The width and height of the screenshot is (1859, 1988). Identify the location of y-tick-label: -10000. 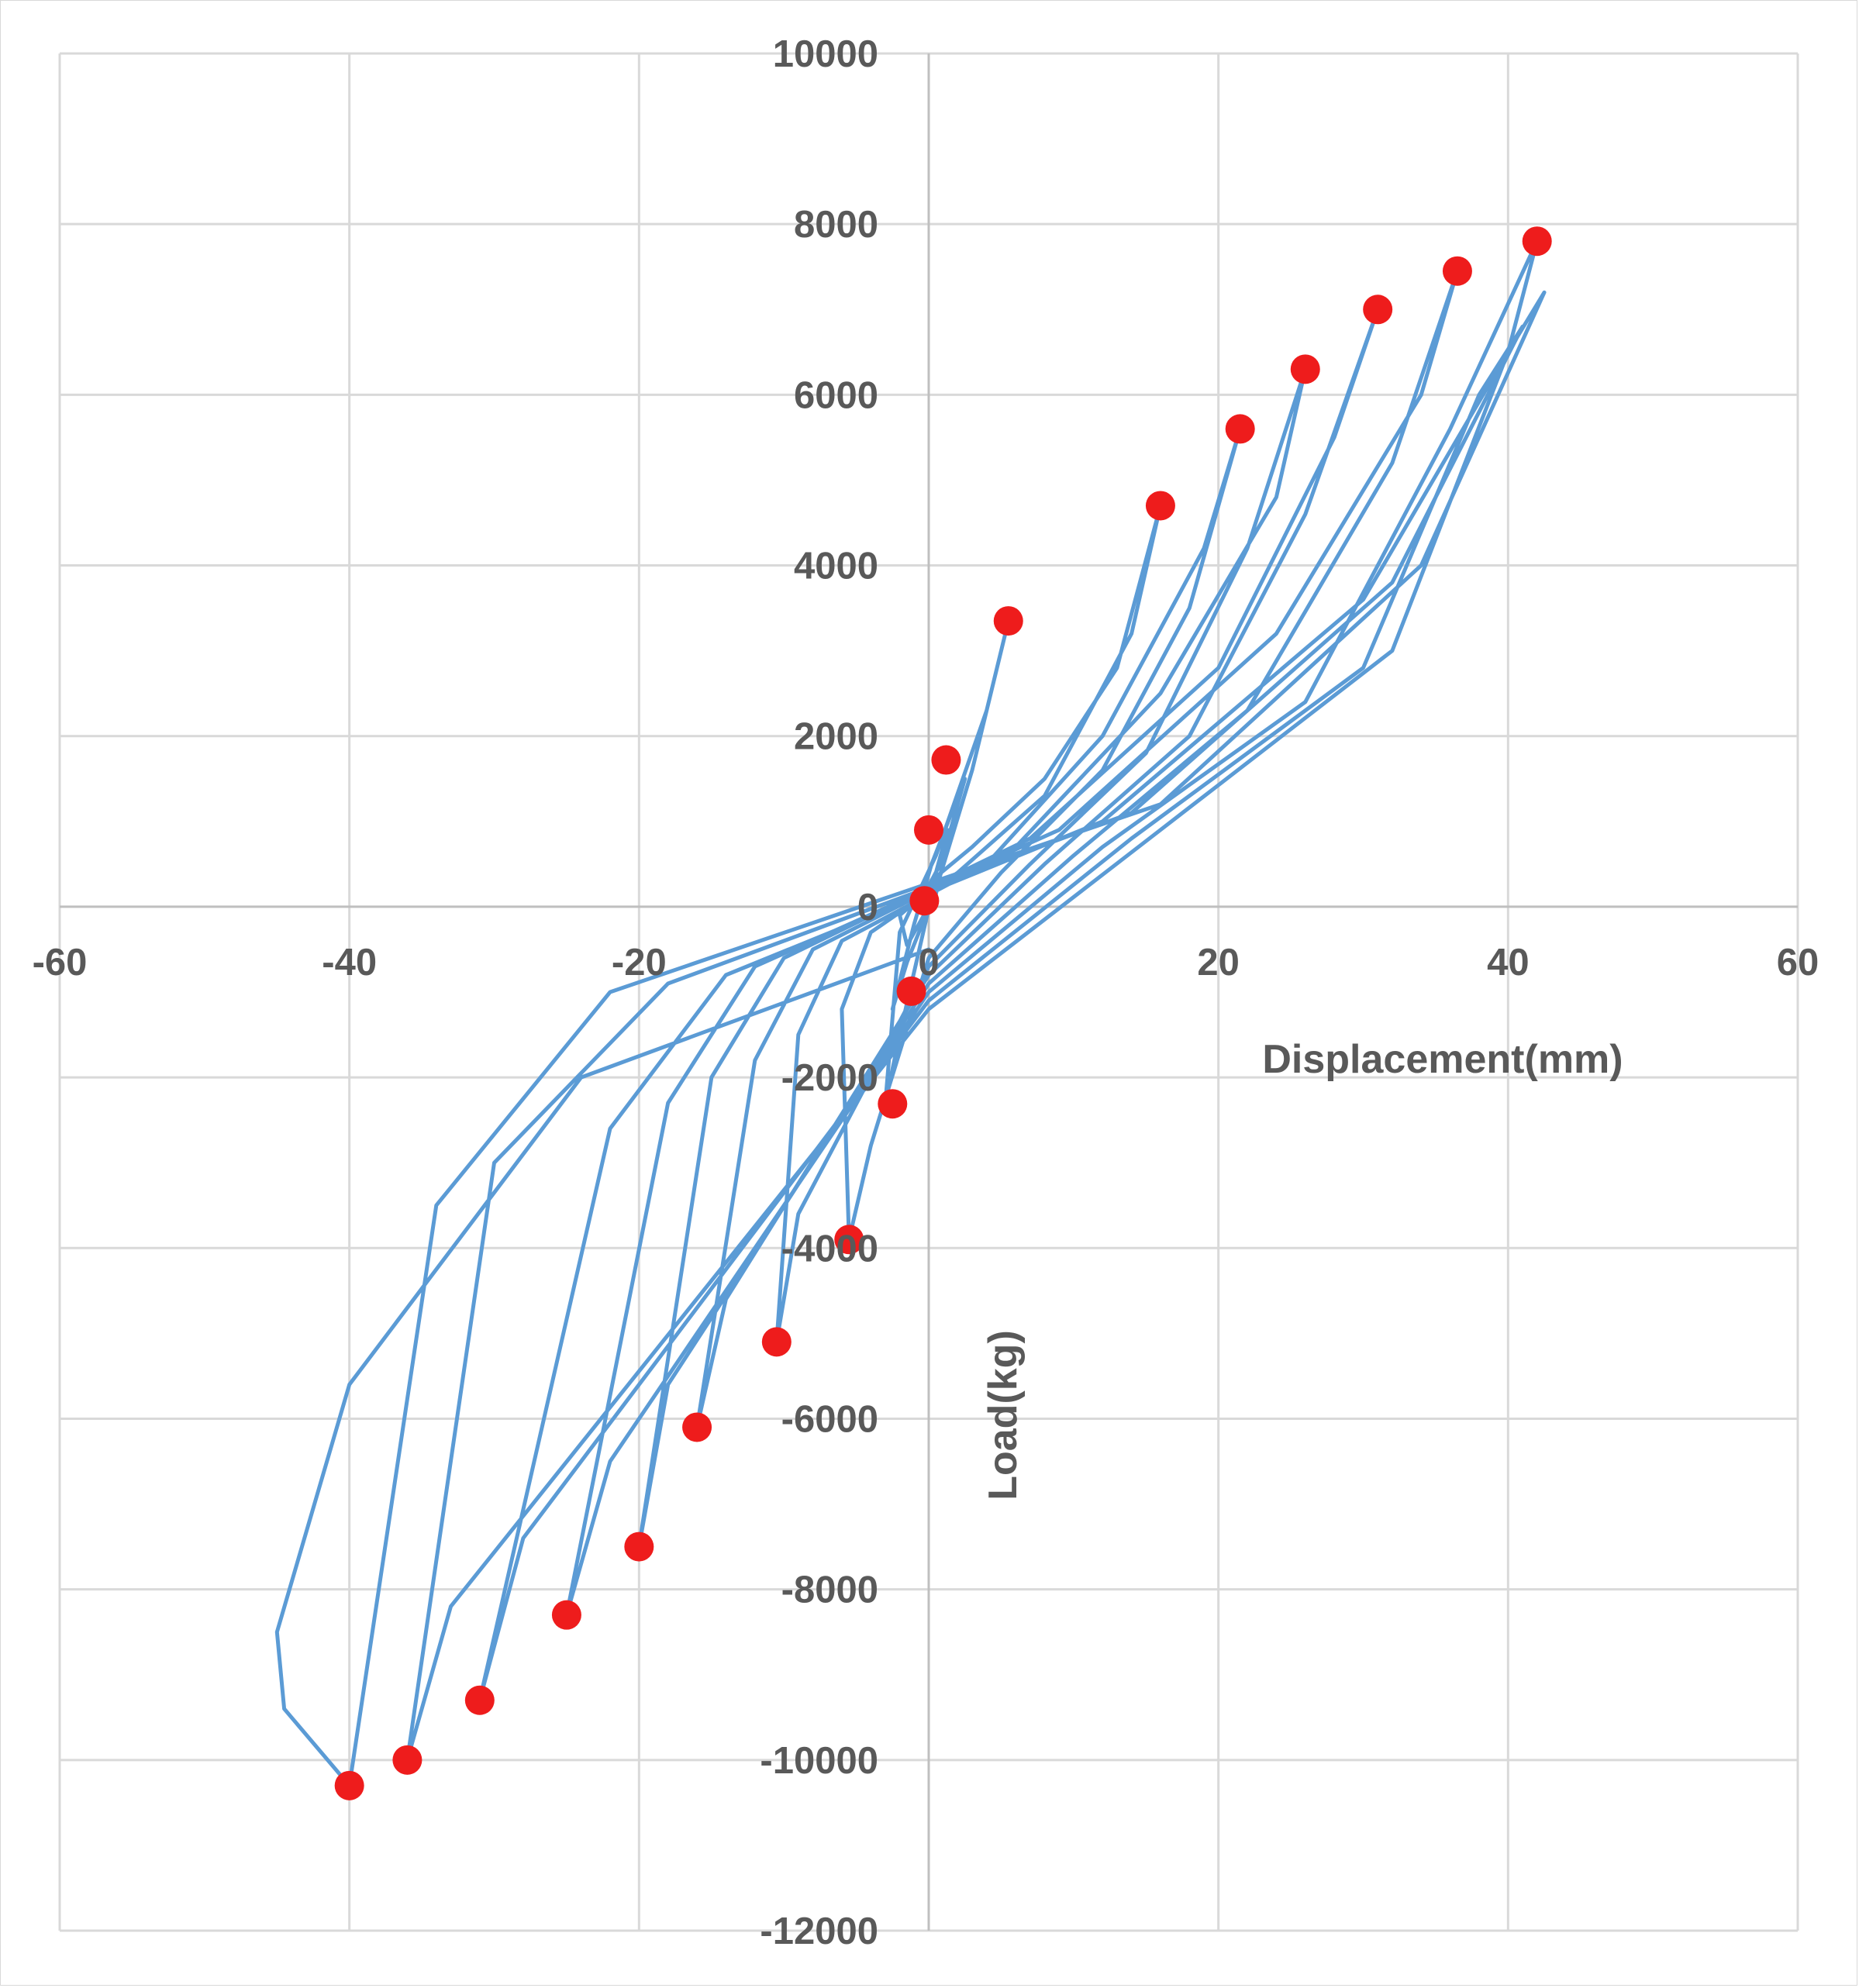
(819, 1761).